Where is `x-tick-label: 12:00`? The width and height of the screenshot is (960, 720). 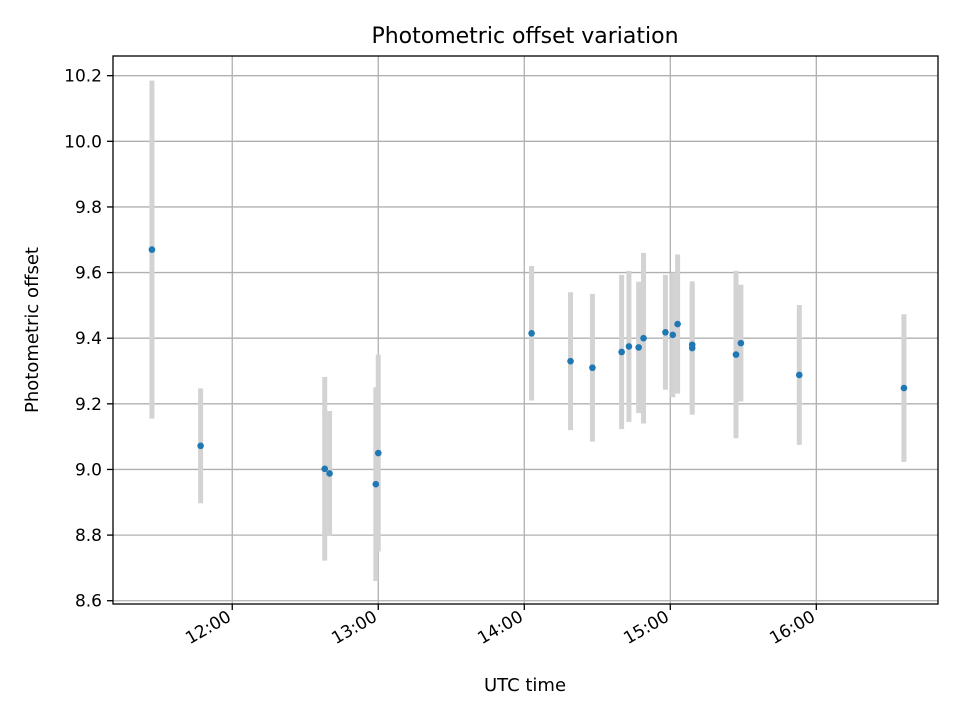 x-tick-label: 12:00 is located at coordinates (208, 628).